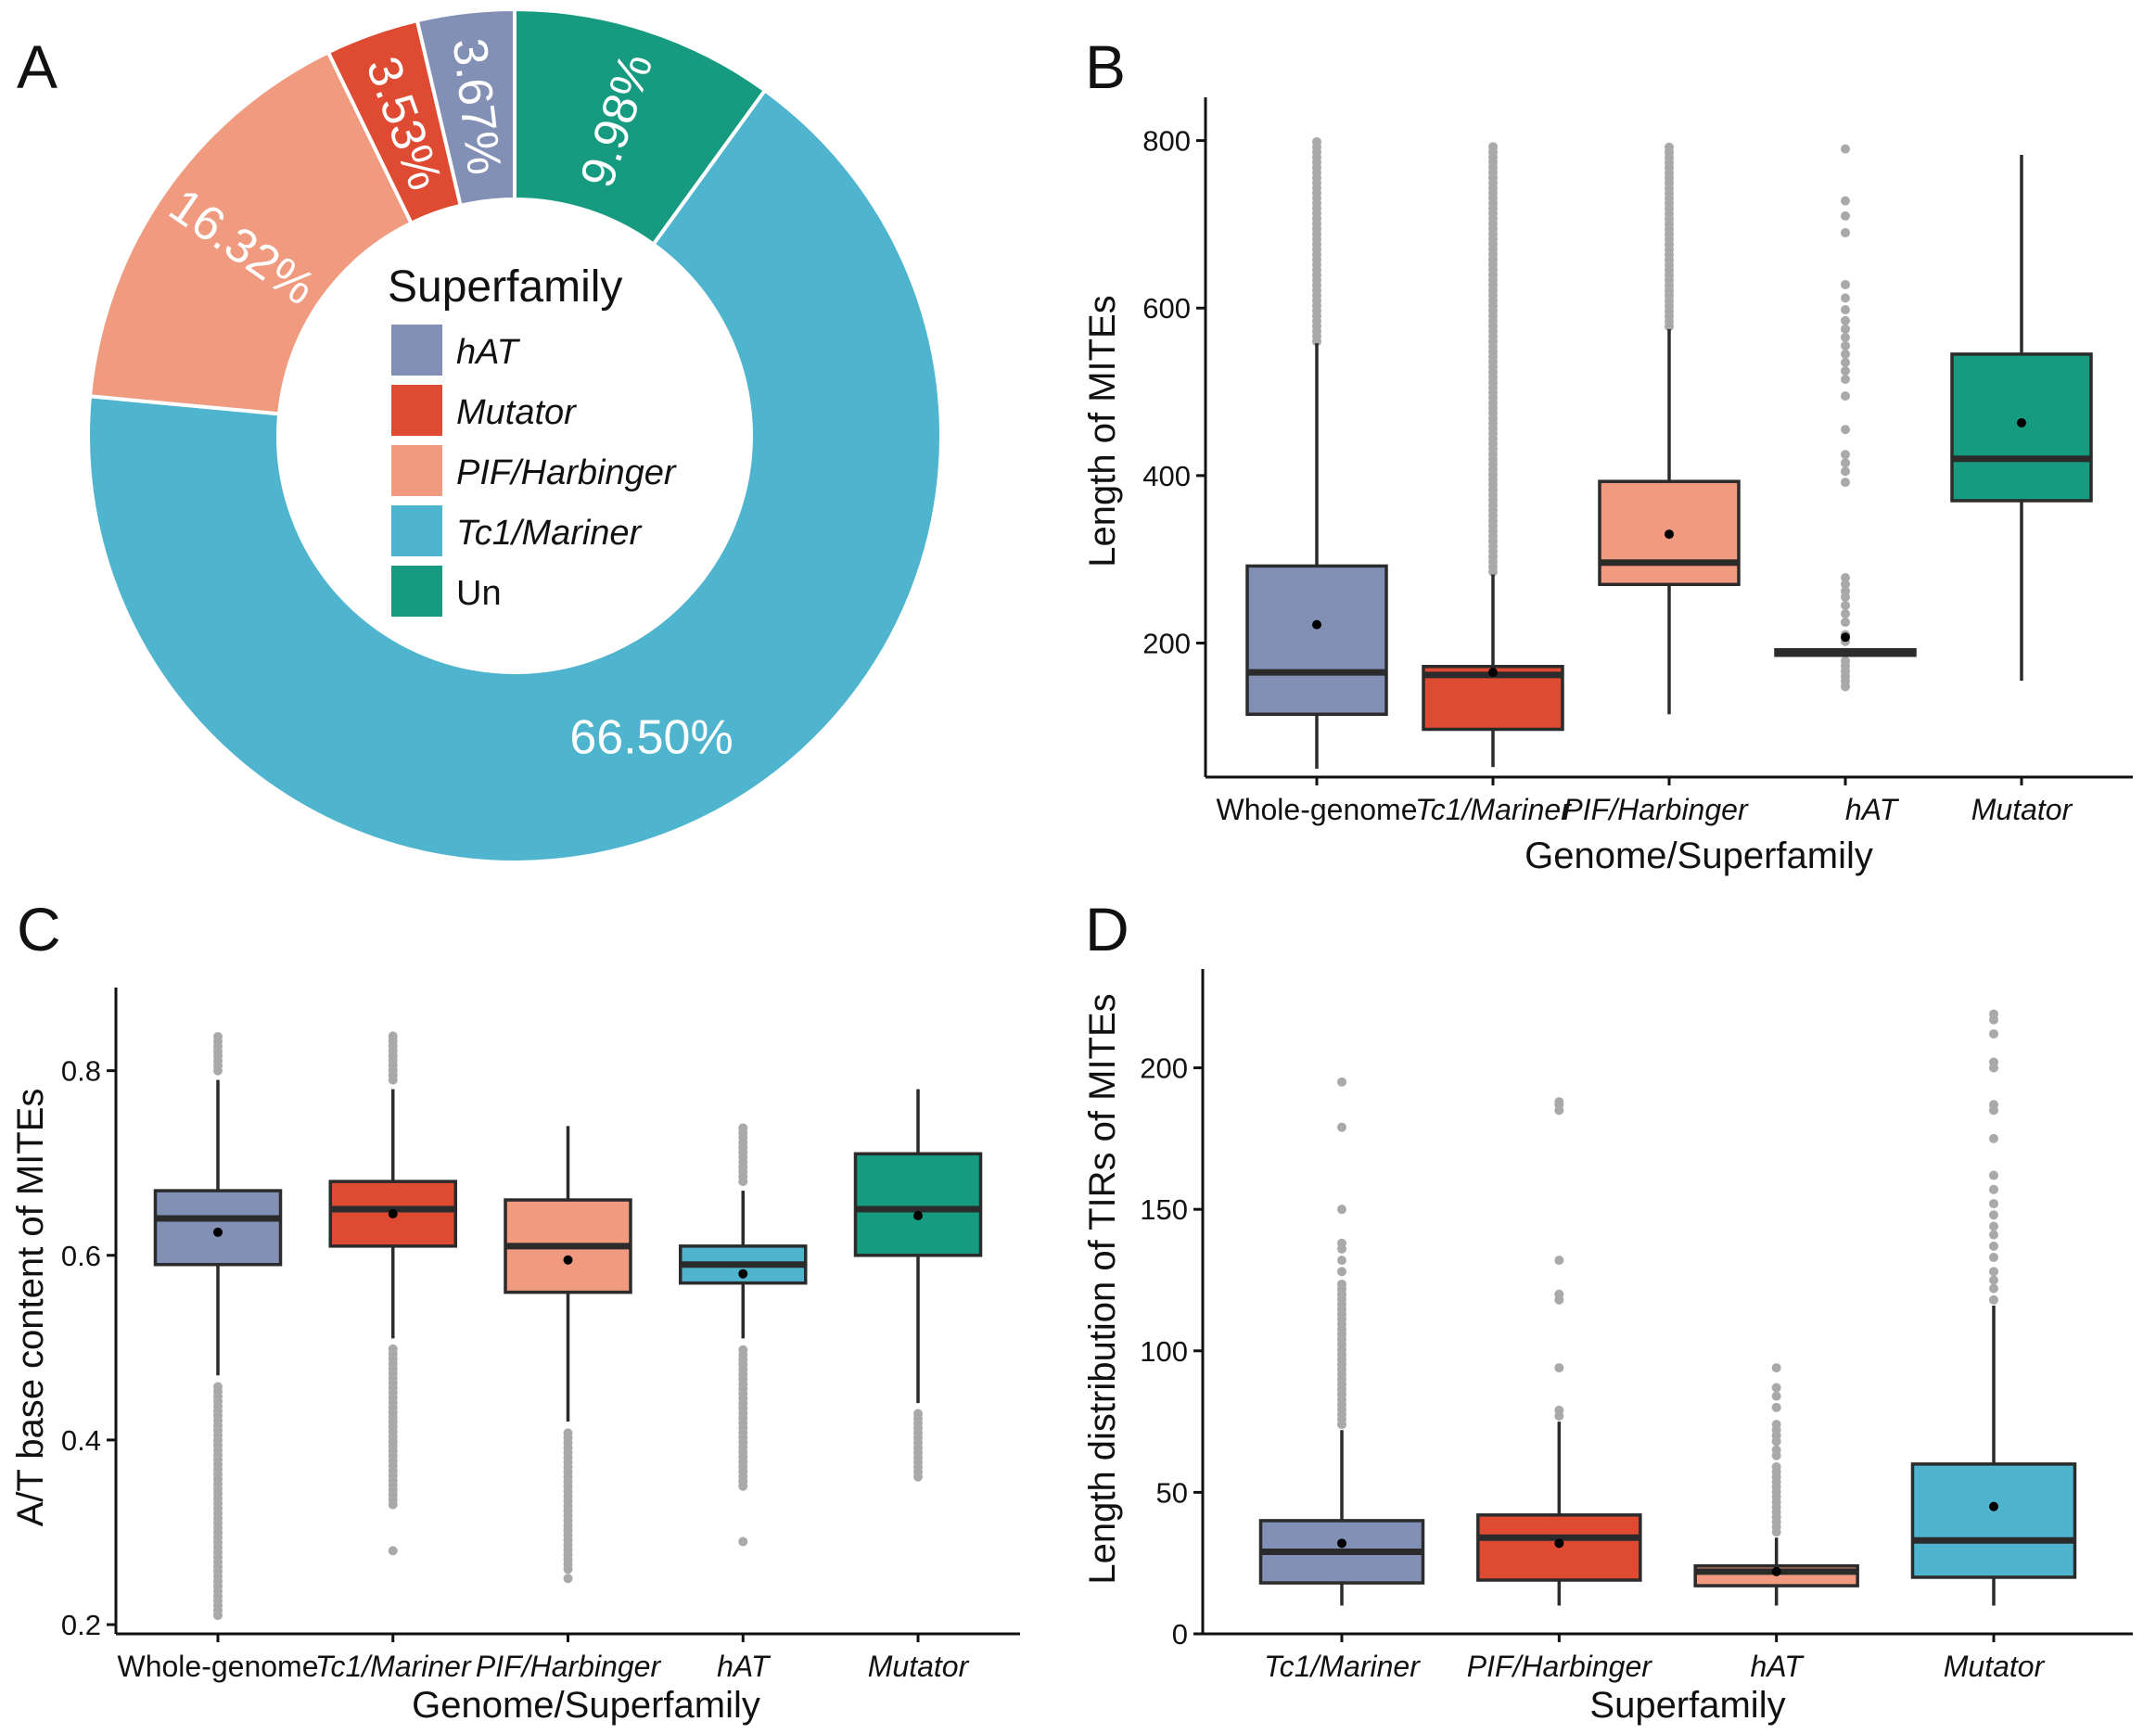  What do you see at coordinates (39, 929) in the screenshot?
I see `panel-letter-c: C` at bounding box center [39, 929].